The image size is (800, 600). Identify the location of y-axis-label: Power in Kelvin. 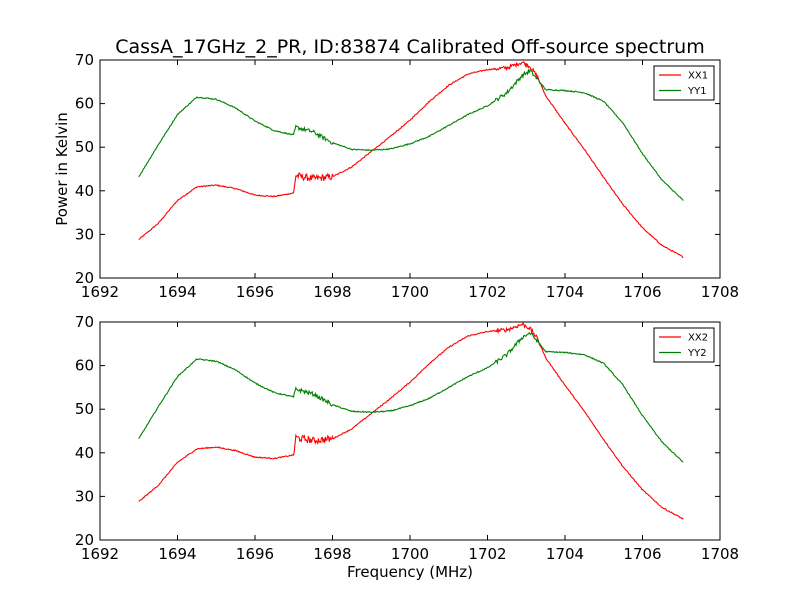
(62, 169).